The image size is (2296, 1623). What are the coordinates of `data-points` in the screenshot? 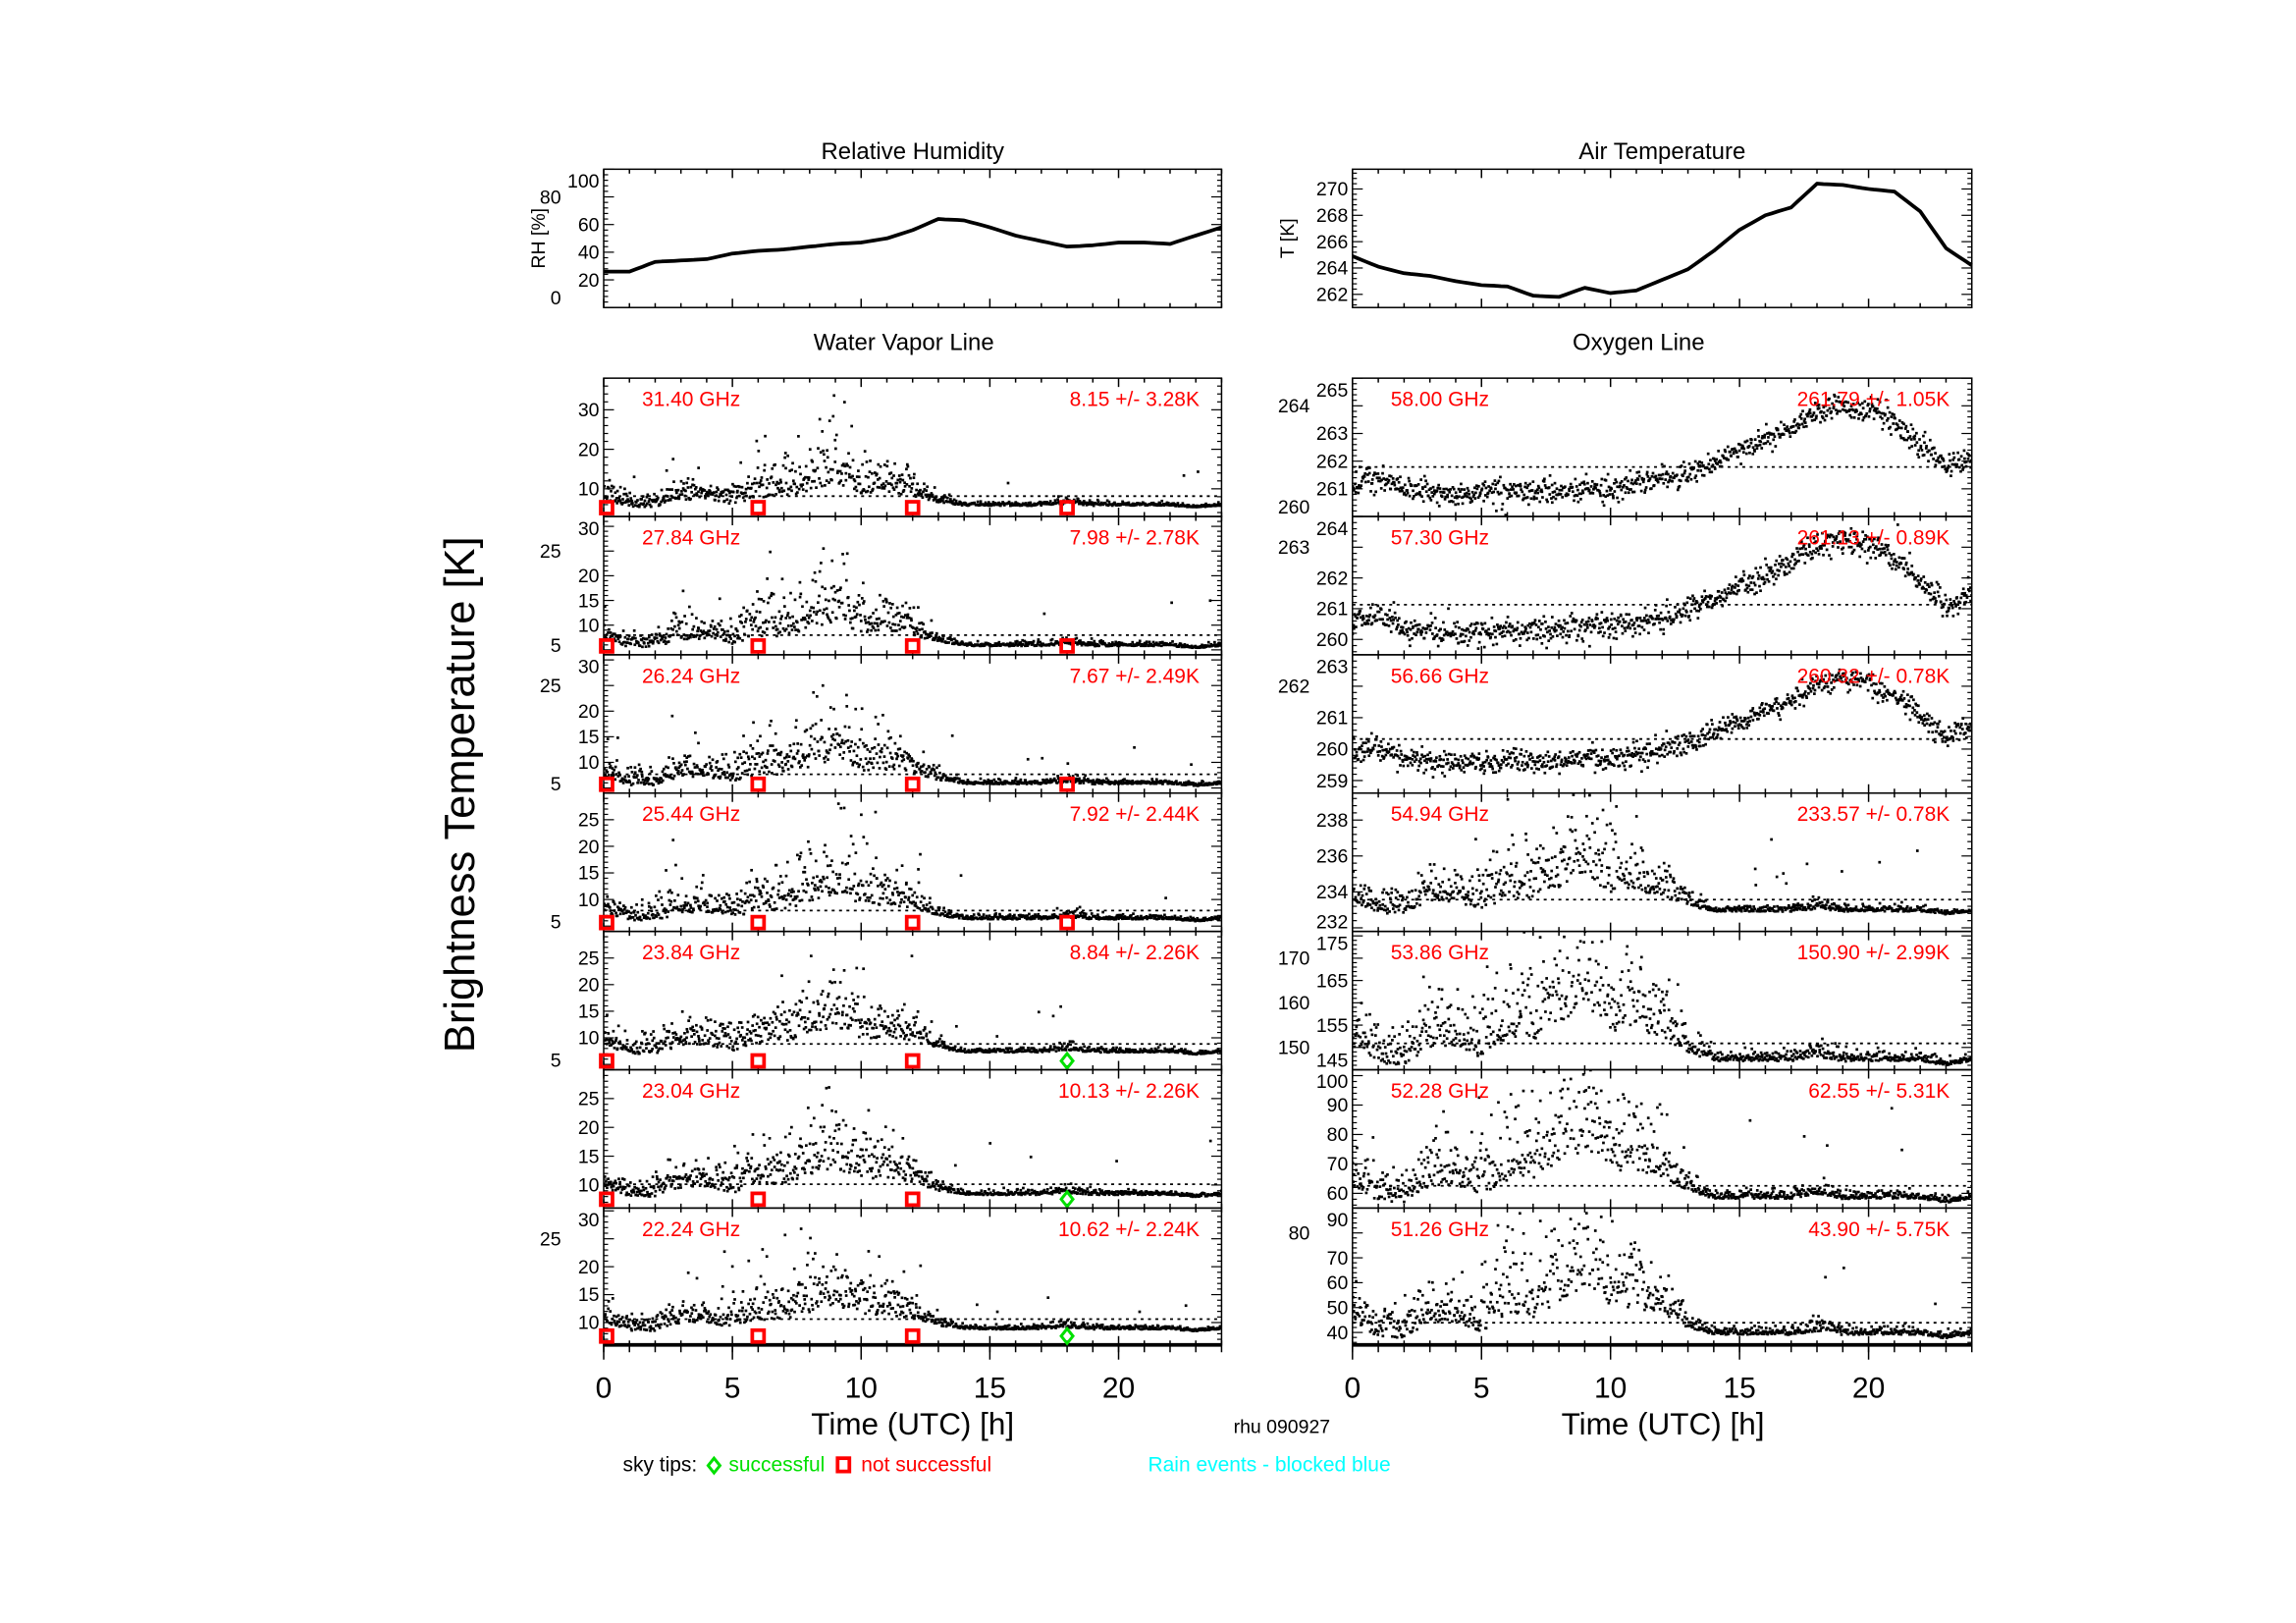 It's located at (913, 862).